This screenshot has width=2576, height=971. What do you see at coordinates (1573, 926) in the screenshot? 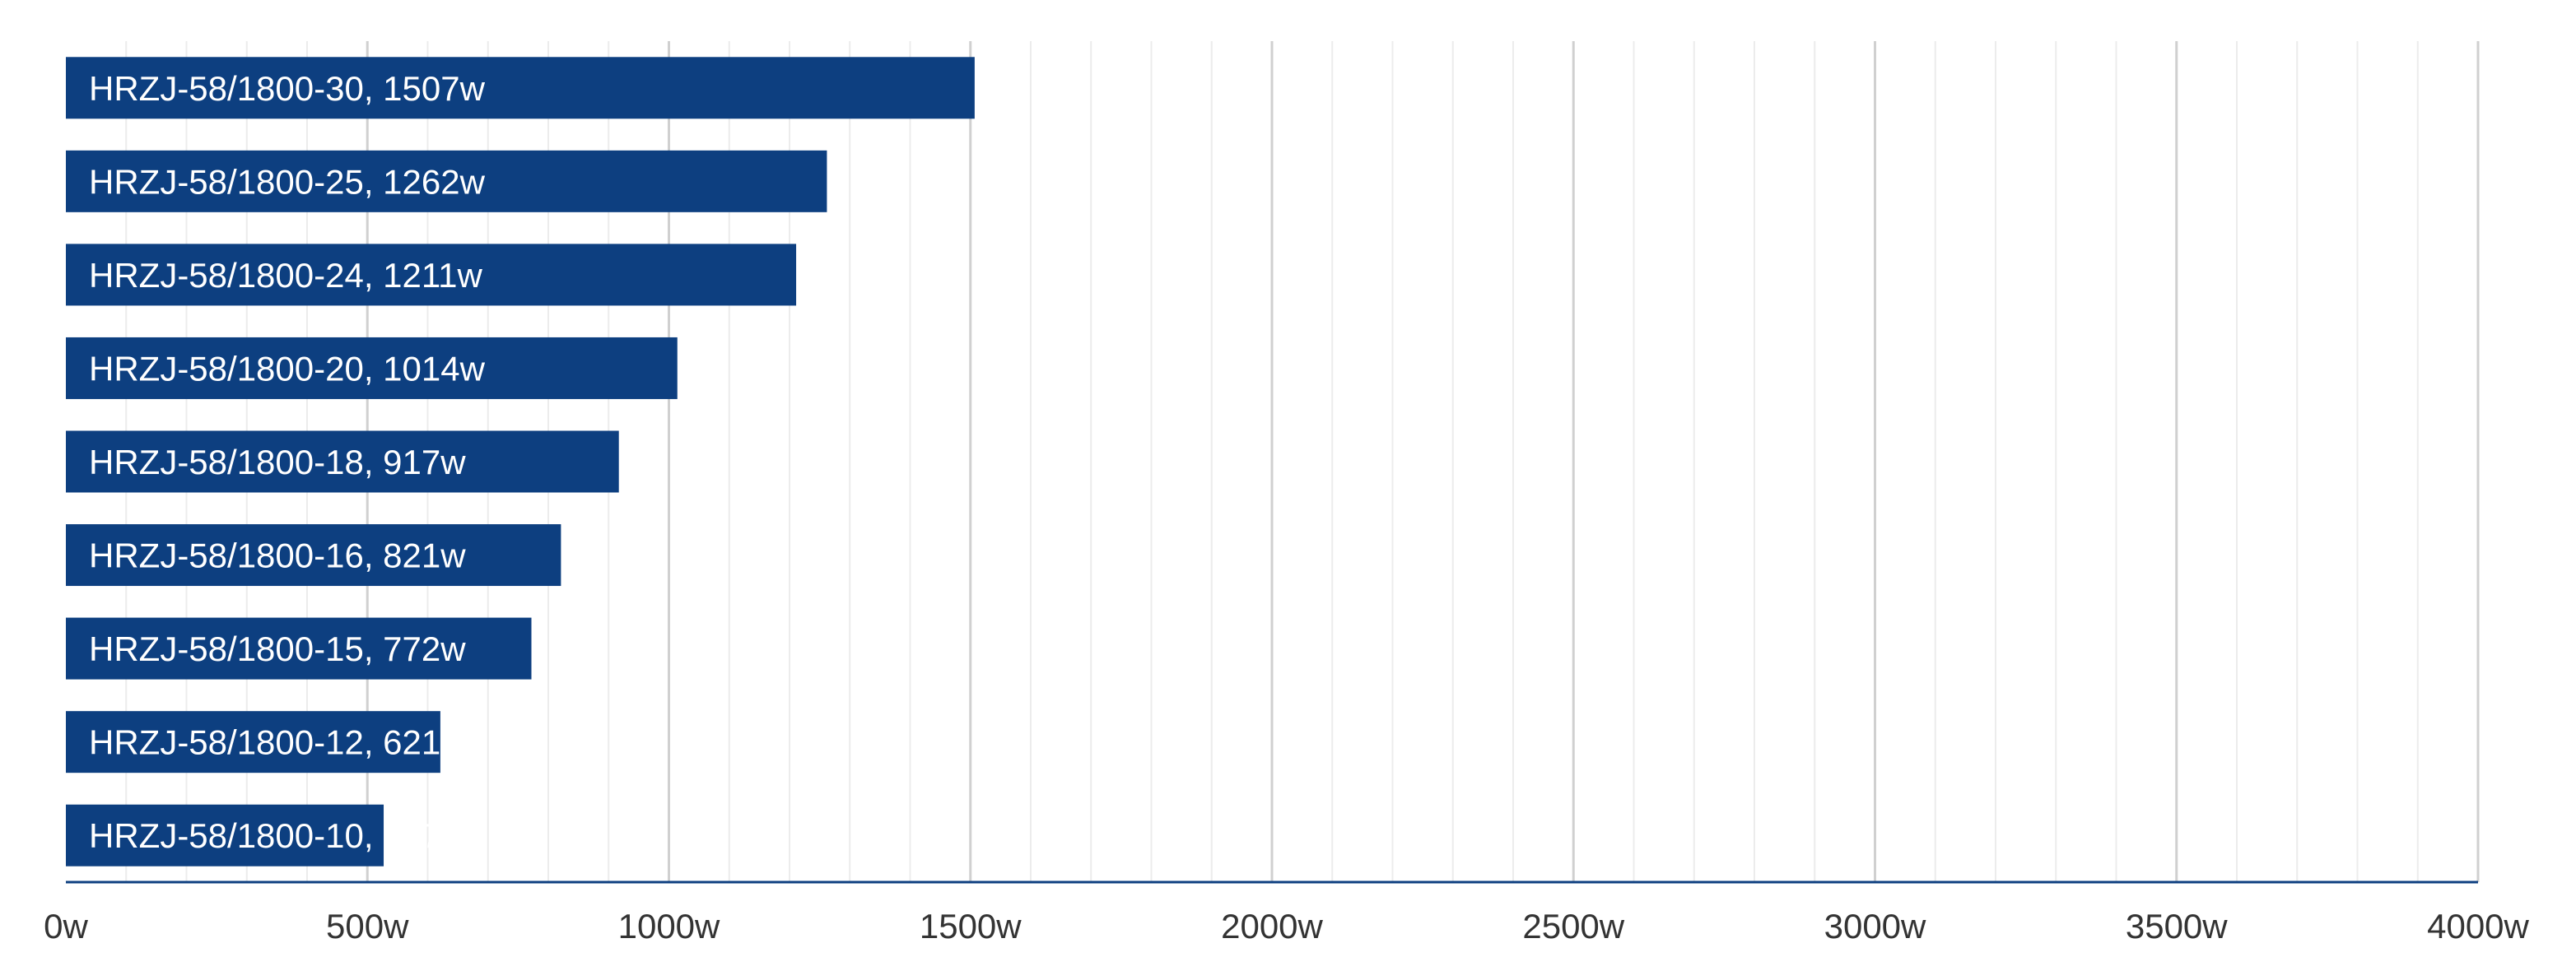
I see `x-tick-label: 2500w` at bounding box center [1573, 926].